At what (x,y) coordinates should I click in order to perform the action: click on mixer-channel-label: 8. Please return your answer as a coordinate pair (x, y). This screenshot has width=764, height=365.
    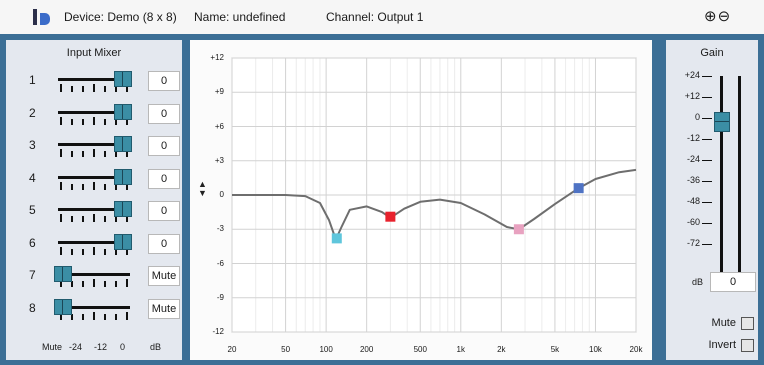
    Looking at the image, I should click on (32, 307).